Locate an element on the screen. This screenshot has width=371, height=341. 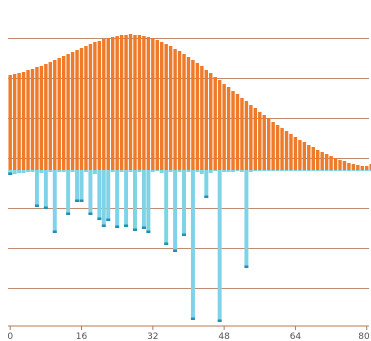
x-tick-label: 64 is located at coordinates (296, 336).